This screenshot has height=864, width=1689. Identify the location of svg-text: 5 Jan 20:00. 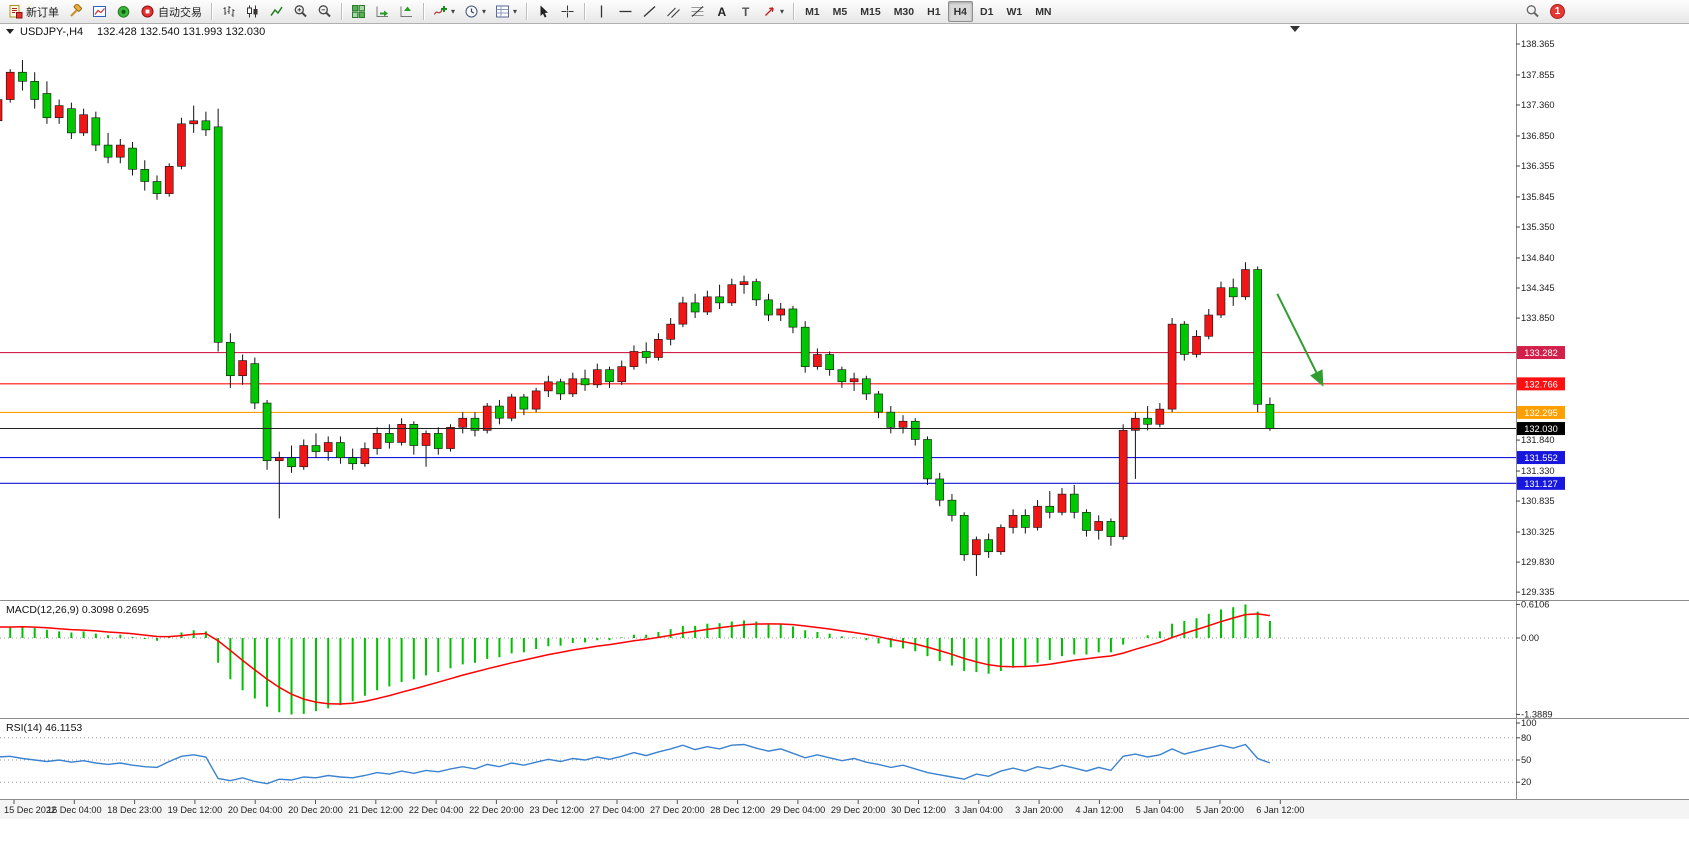
(1220, 810).